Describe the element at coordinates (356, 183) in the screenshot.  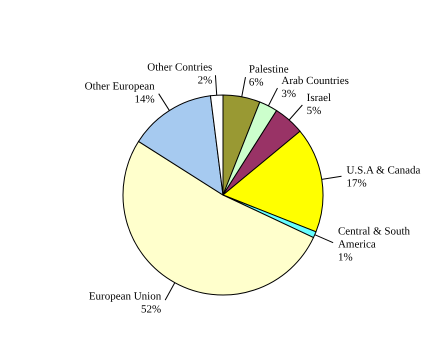
I see `data-label: 17%` at that location.